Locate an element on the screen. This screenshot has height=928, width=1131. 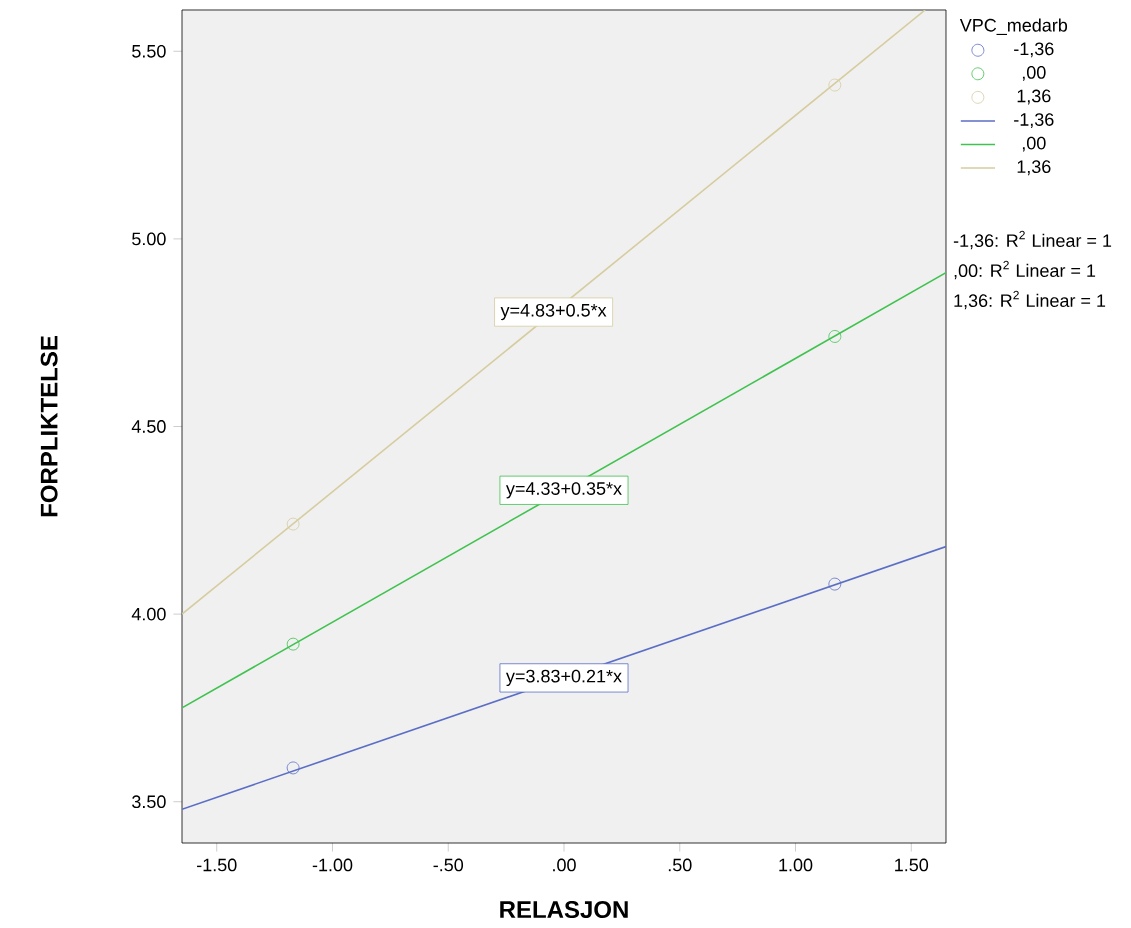
text: -1,36: R$^{2}$ Linear = 1 is located at coordinates (1032, 240).